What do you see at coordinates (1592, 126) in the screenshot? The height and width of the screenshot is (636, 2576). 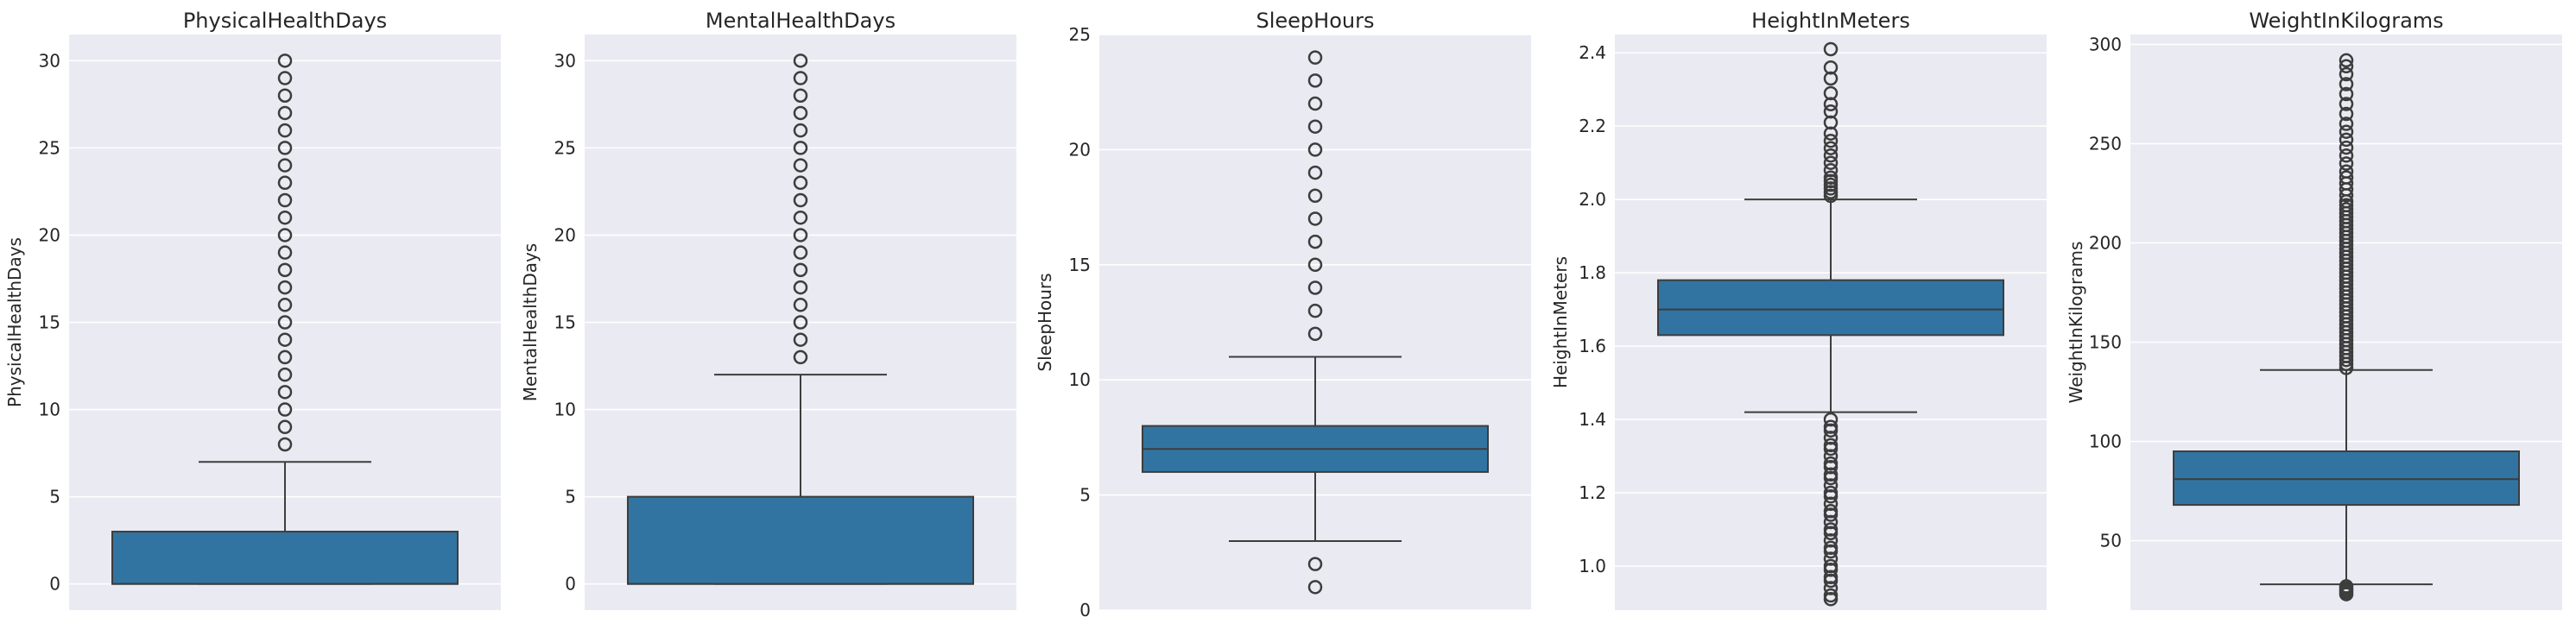 I see `y-tick-label: 2.2` at bounding box center [1592, 126].